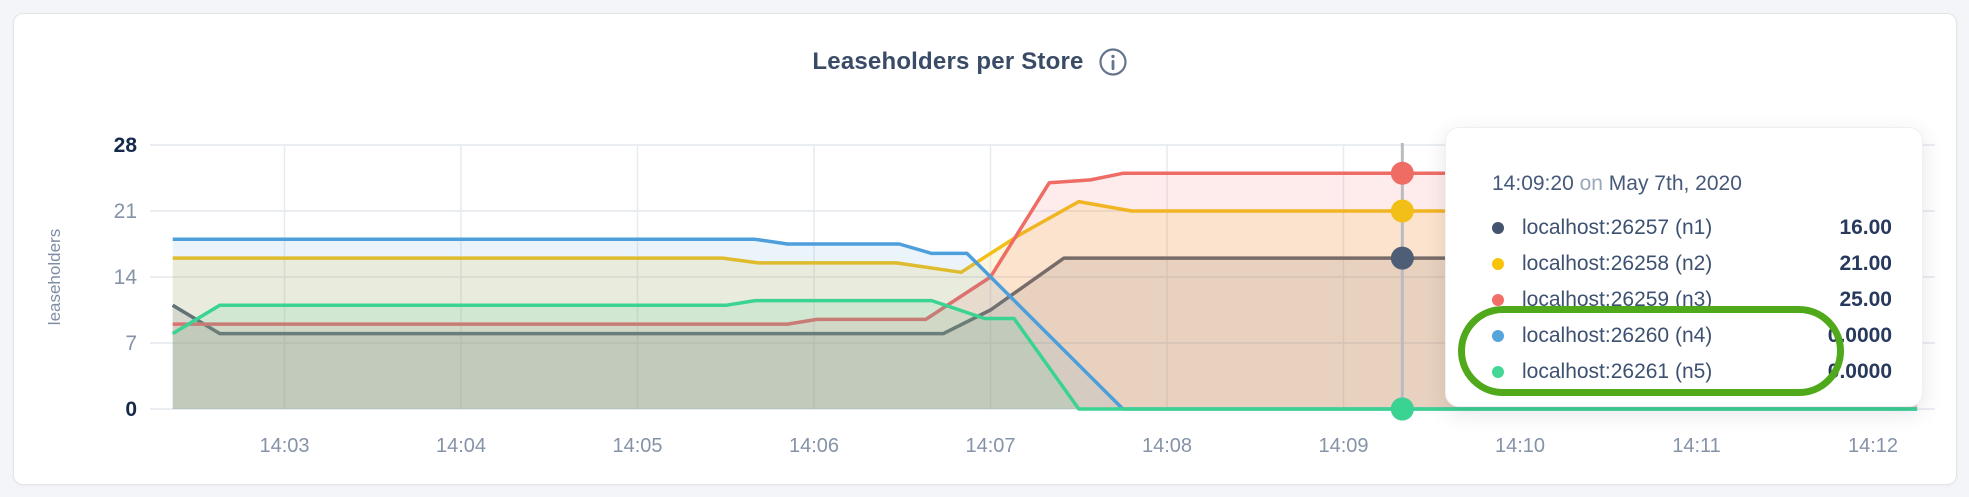 This screenshot has width=1969, height=497. What do you see at coordinates (1520, 446) in the screenshot?
I see `x-tick-label: 14:10` at bounding box center [1520, 446].